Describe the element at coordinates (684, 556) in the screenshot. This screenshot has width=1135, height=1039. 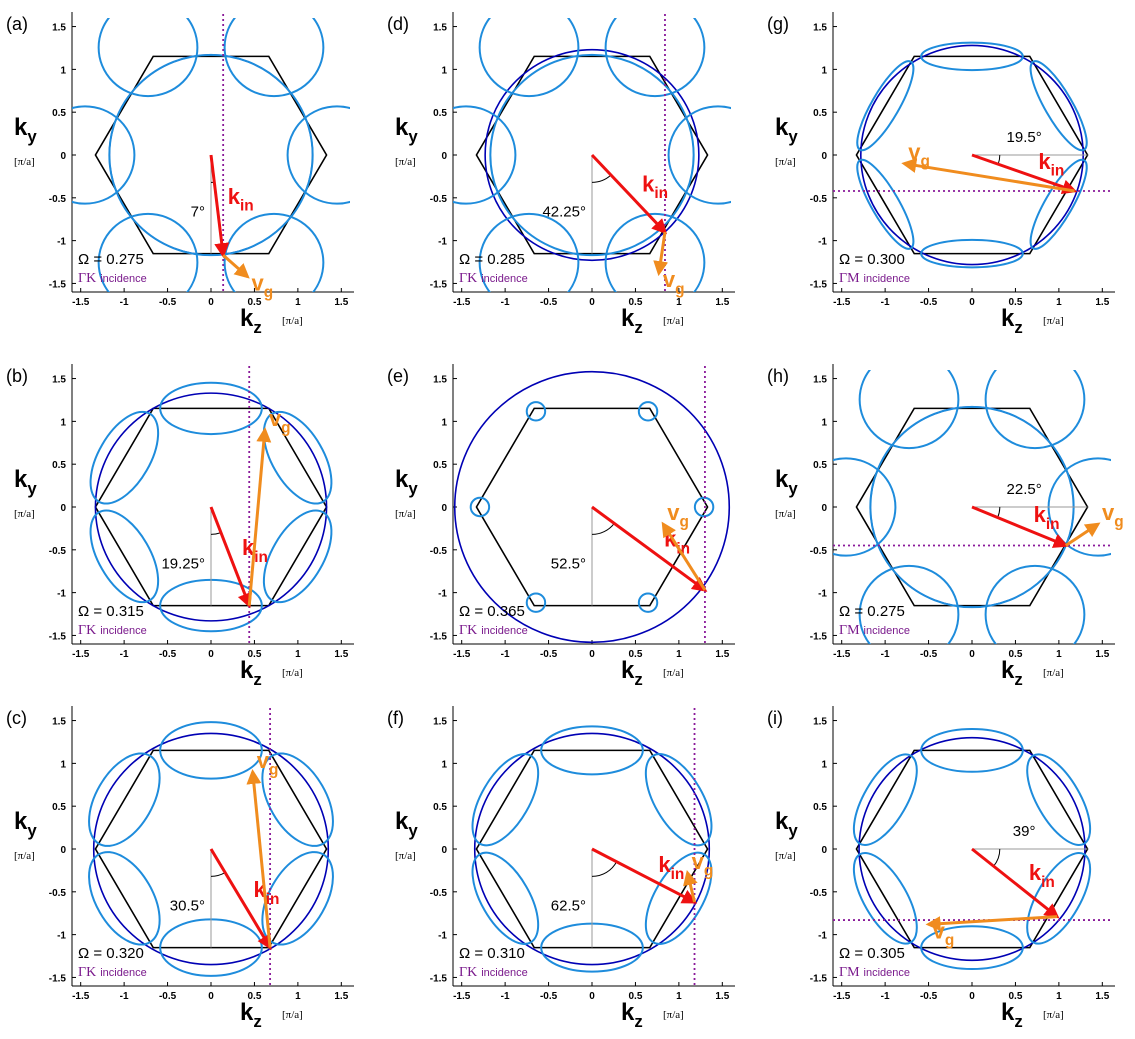
I see `v-g-arrow` at that location.